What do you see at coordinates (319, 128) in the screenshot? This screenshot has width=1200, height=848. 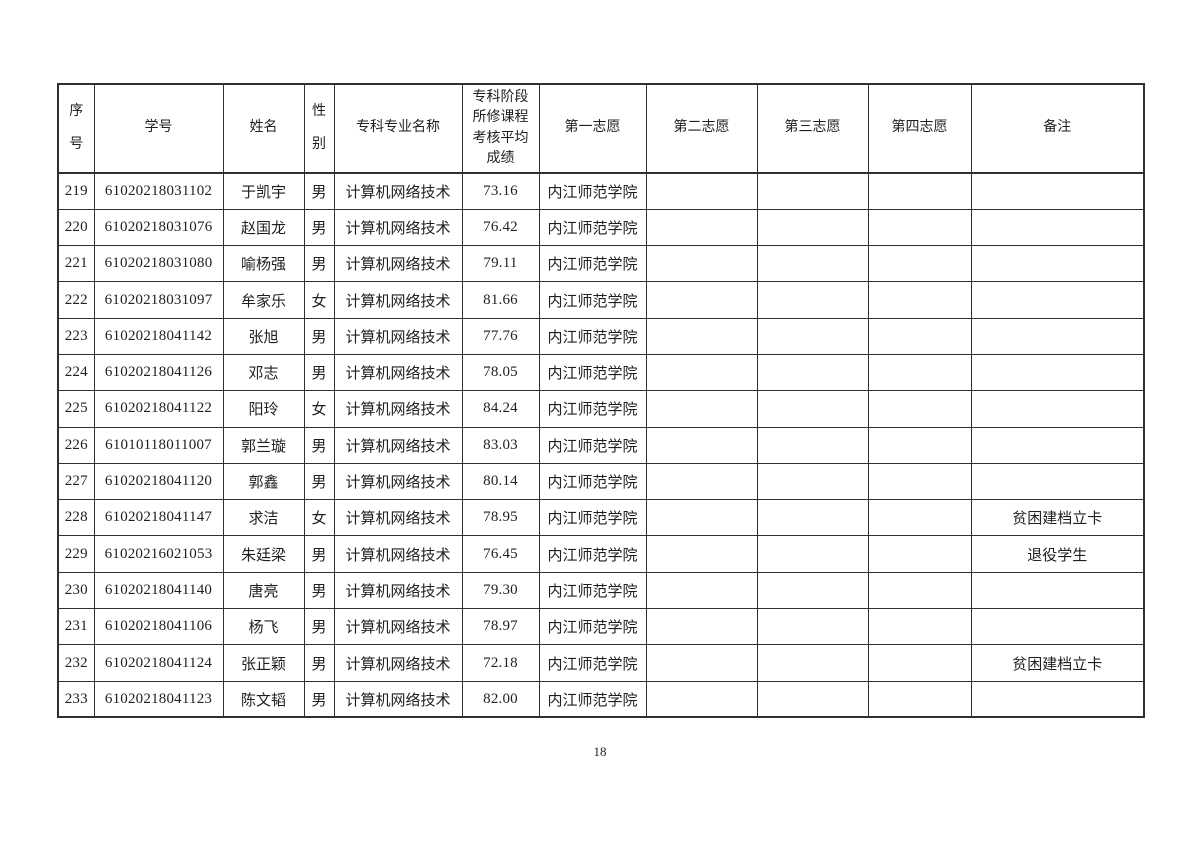 I see `header-gender: 性 别` at bounding box center [319, 128].